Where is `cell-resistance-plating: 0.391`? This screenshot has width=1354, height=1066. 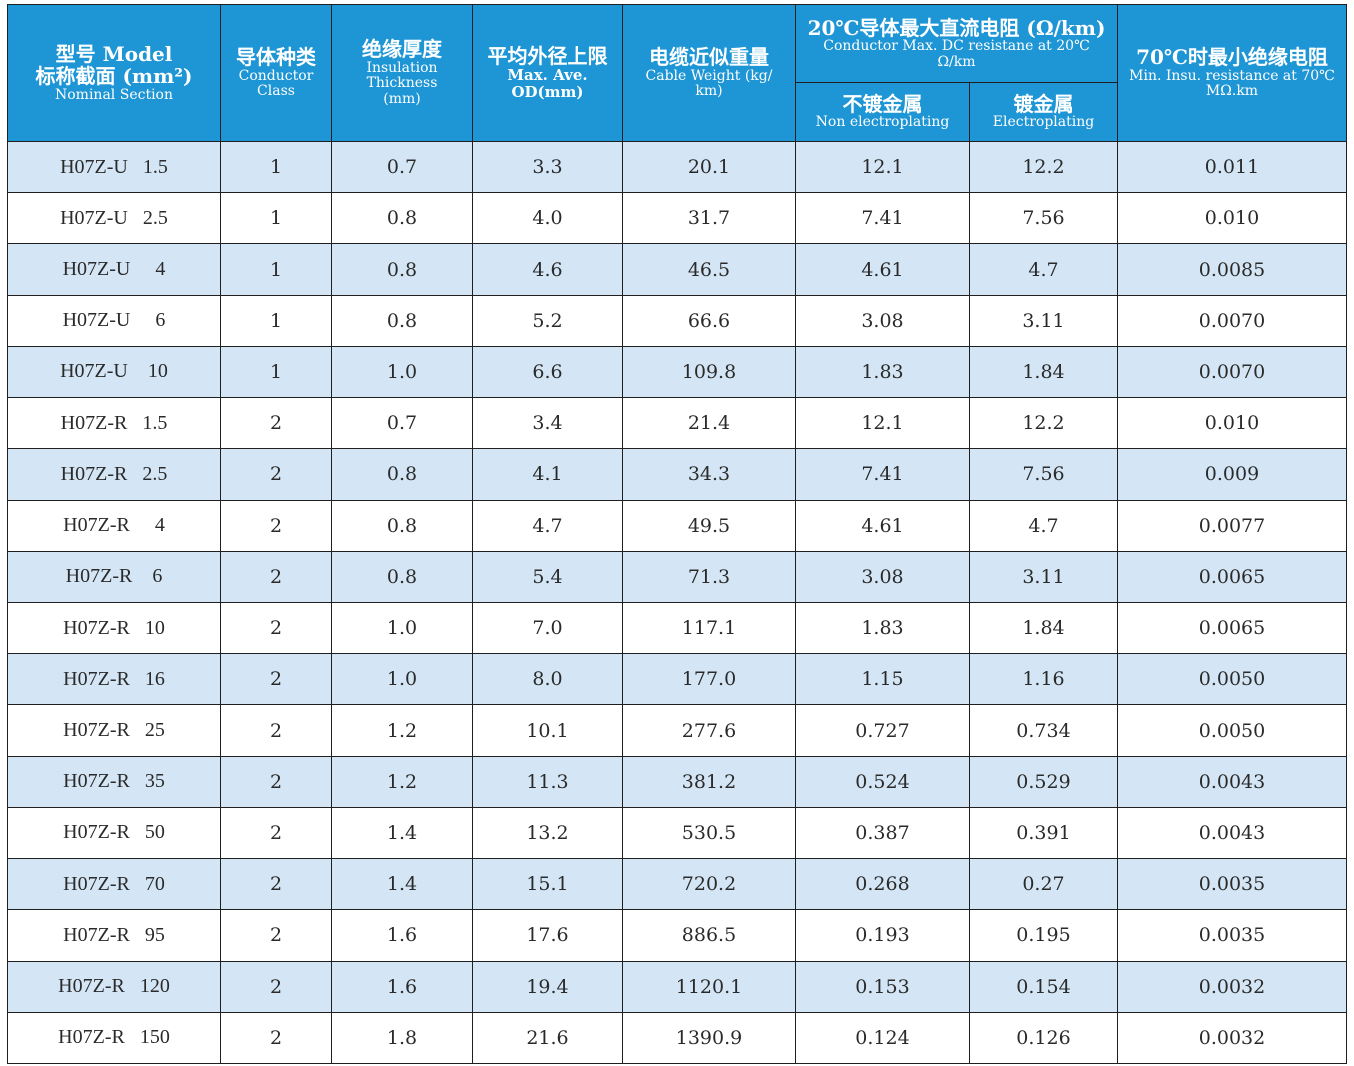
cell-resistance-plating: 0.391 is located at coordinates (1043, 833).